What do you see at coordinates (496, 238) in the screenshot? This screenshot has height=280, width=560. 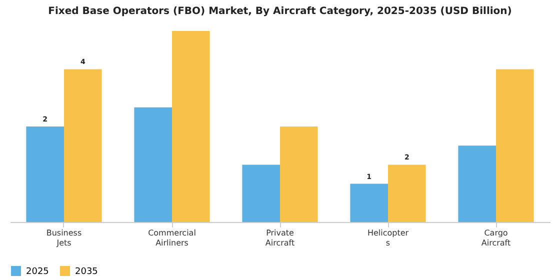 I see `x-tick-label: Cargo Aircraft` at bounding box center [496, 238].